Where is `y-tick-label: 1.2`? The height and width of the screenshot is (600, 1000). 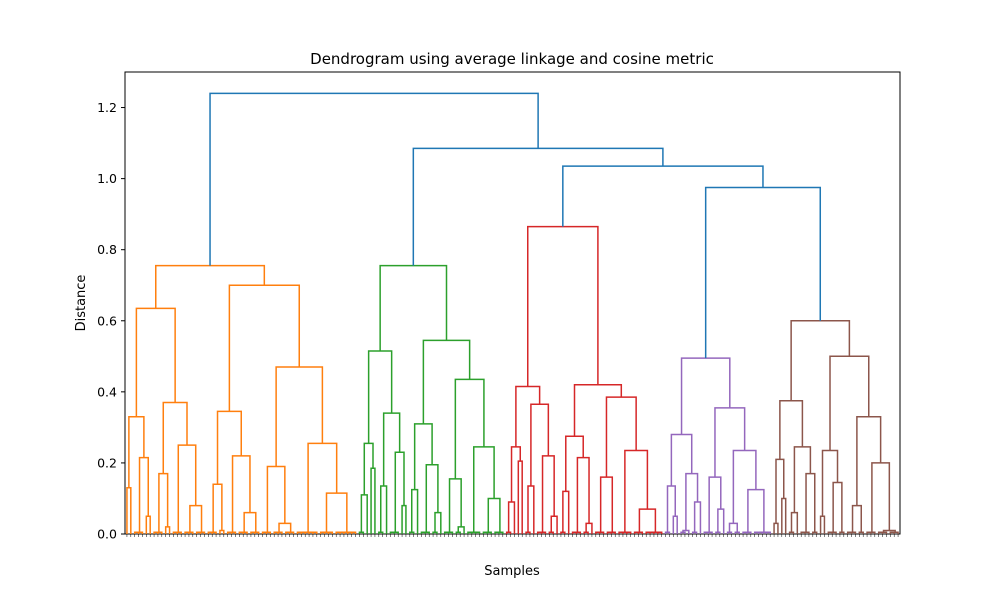
y-tick-label: 1.2 is located at coordinates (107, 107).